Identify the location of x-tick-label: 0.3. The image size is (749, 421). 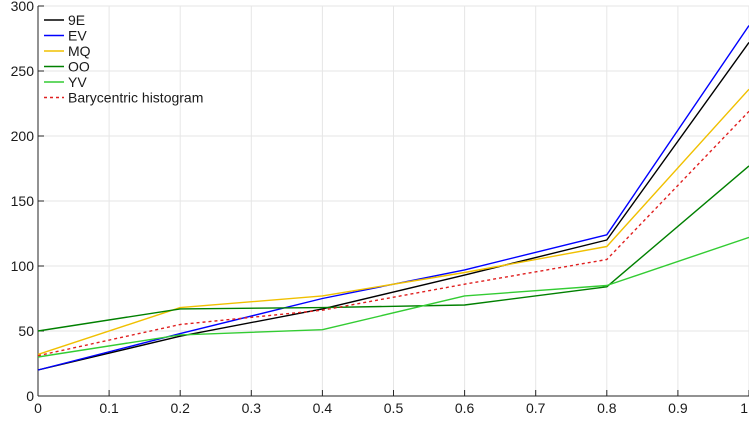
(252, 408).